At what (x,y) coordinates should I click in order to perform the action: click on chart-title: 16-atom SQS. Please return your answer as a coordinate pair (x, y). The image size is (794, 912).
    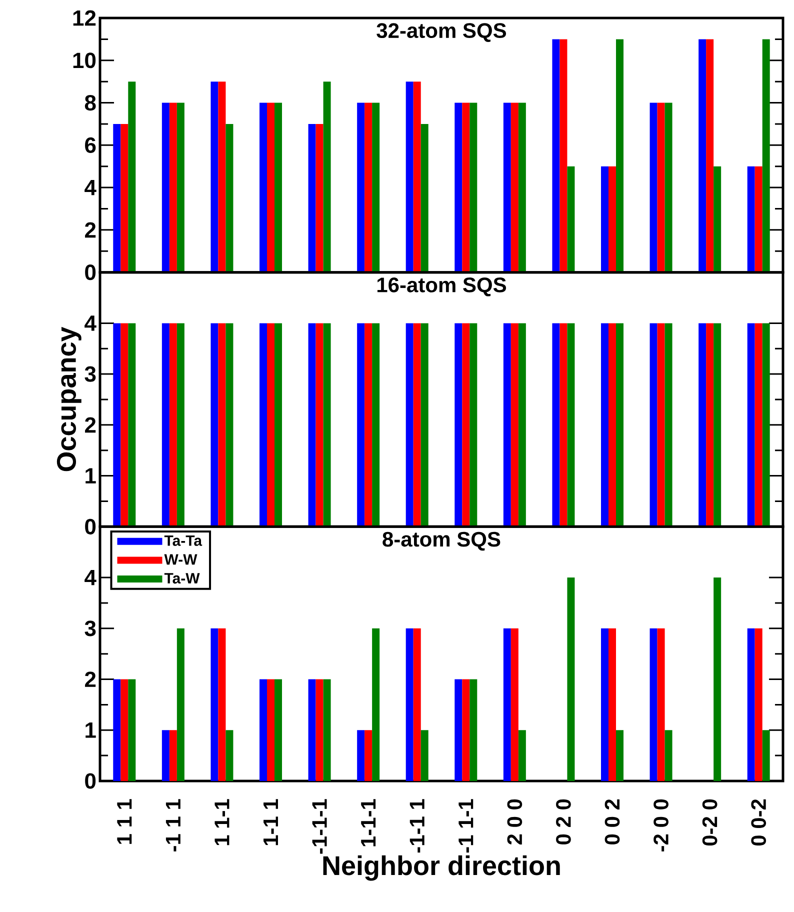
    Looking at the image, I should click on (441, 286).